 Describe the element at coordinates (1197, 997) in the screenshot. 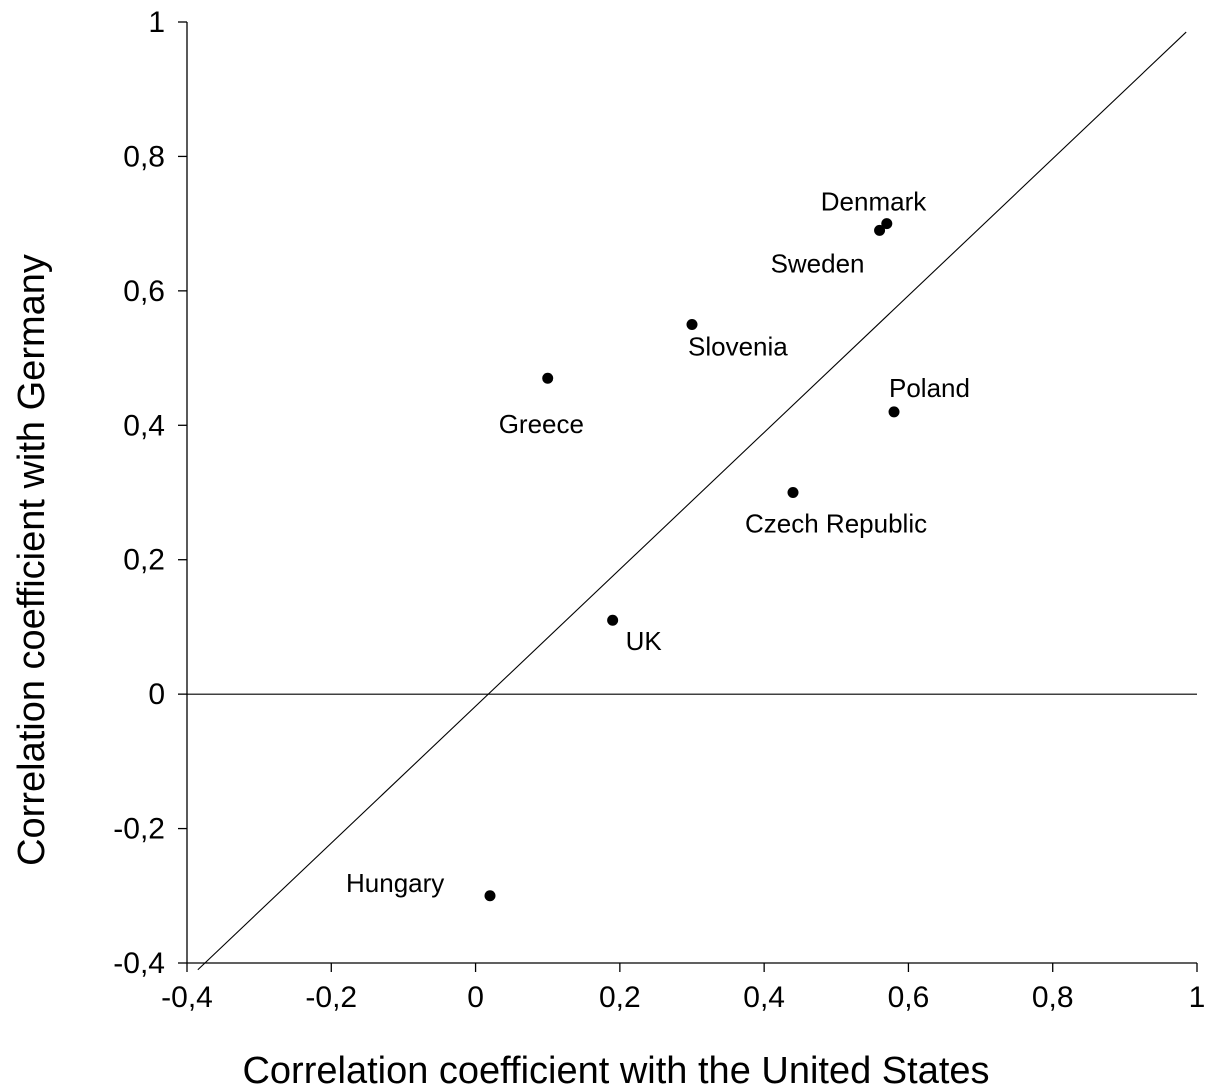

I see `x-tick-label: 1` at that location.